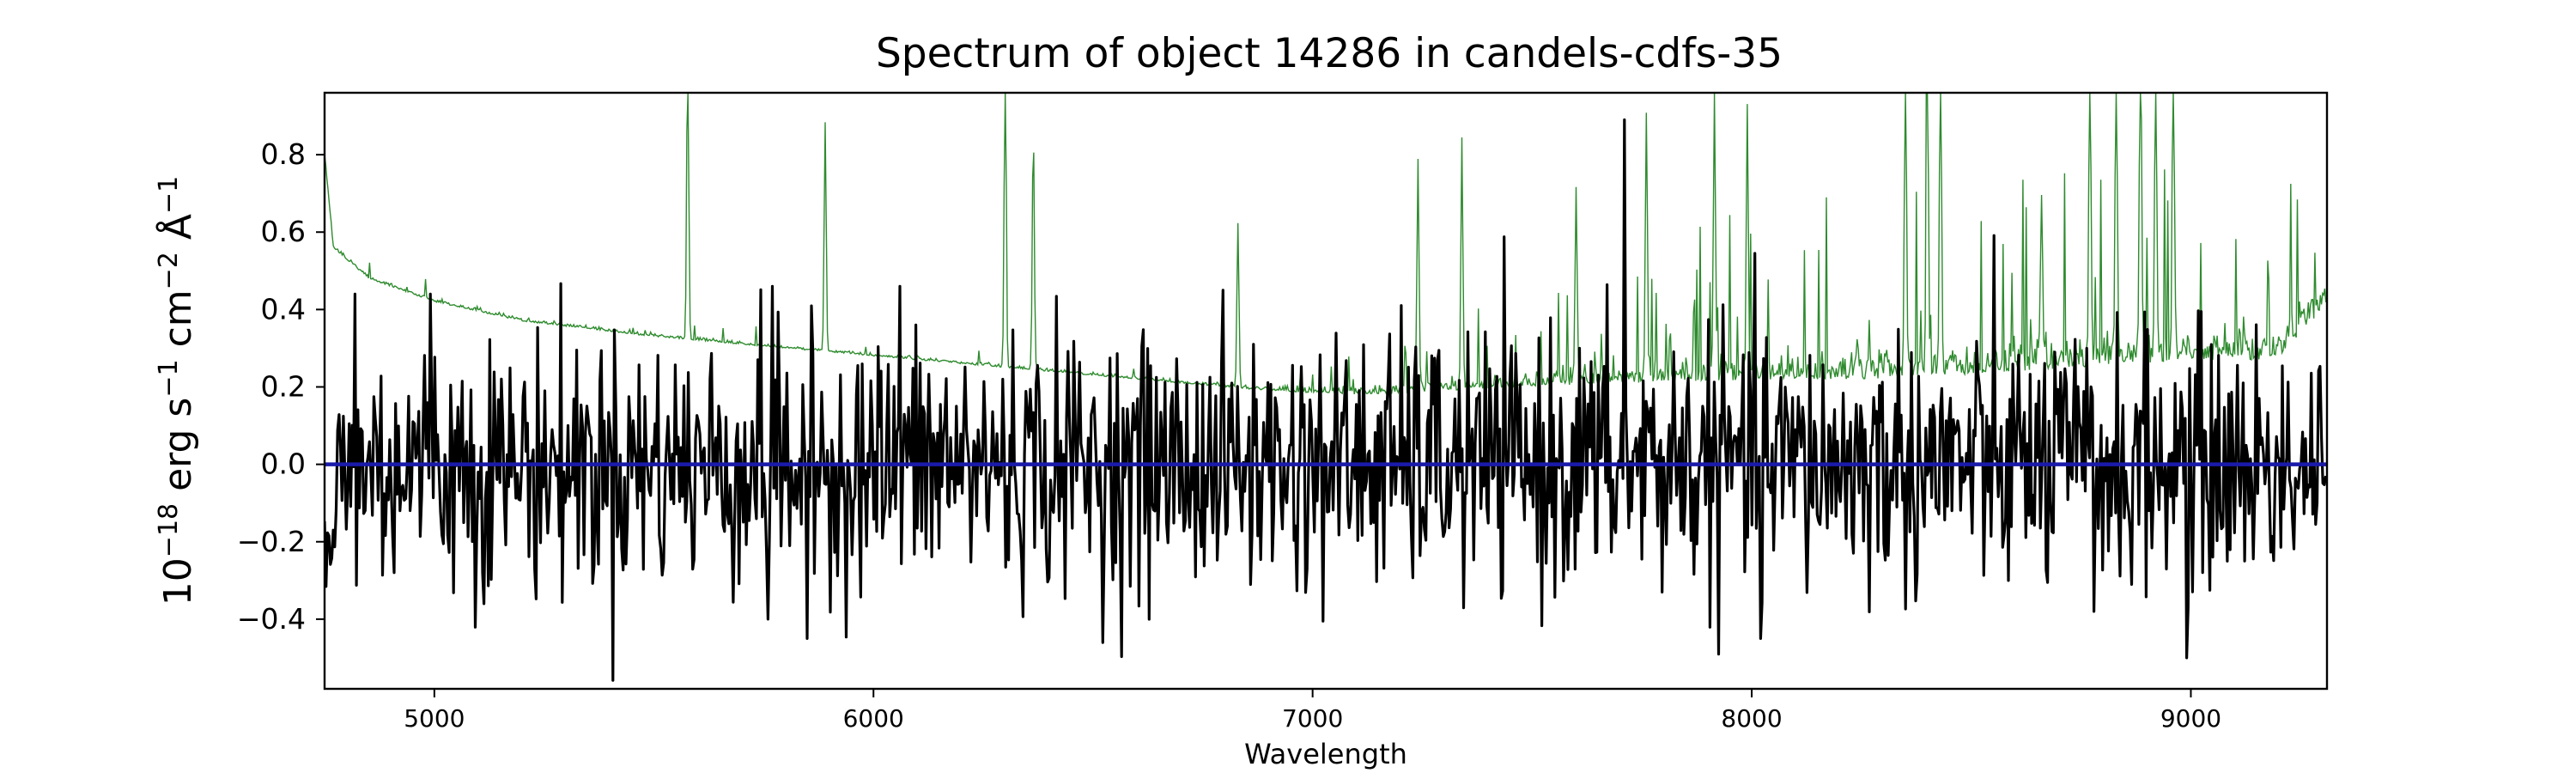 The height and width of the screenshot is (773, 2576). I want to click on x-axis: 5000 6000 7000 8000 9000, so click(1312, 711).